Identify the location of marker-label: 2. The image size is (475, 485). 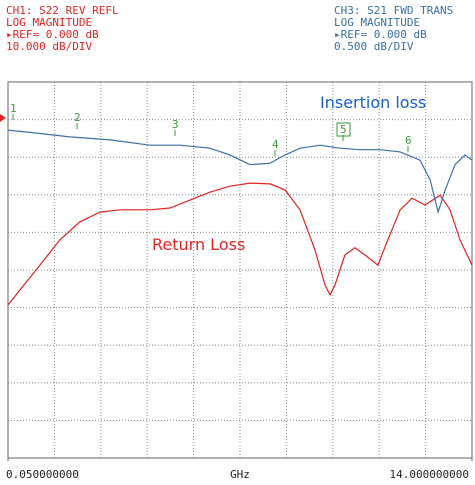
(77, 117).